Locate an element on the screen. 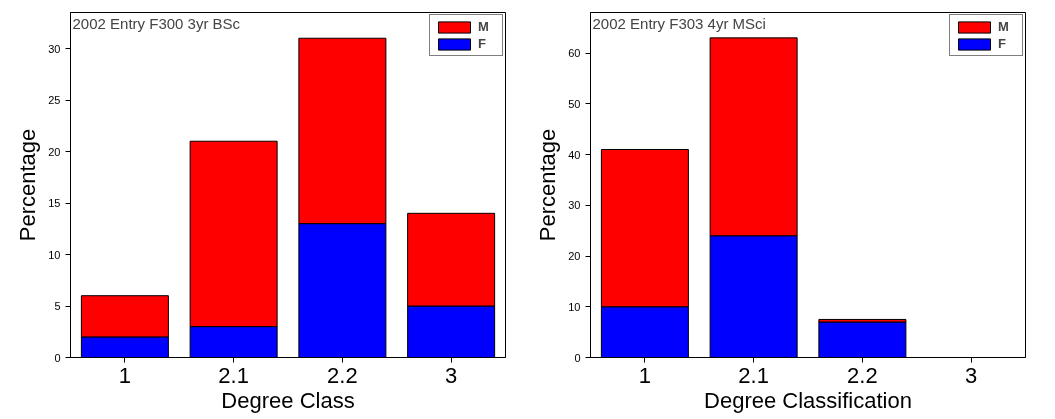  y-tick-label: 60 is located at coordinates (574, 53).